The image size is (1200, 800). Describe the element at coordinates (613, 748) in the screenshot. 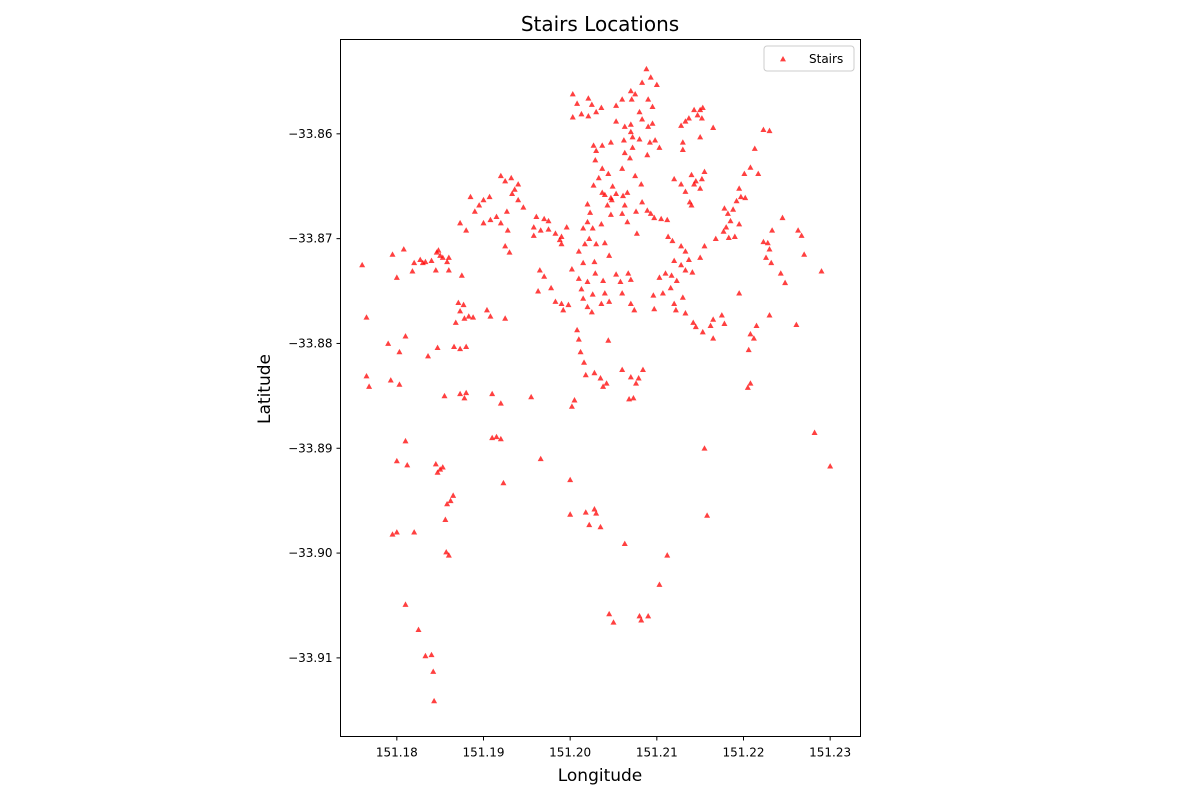

I see `x-axis: 151.18 151.19 151.20 151.21 151.22 151.23` at that location.